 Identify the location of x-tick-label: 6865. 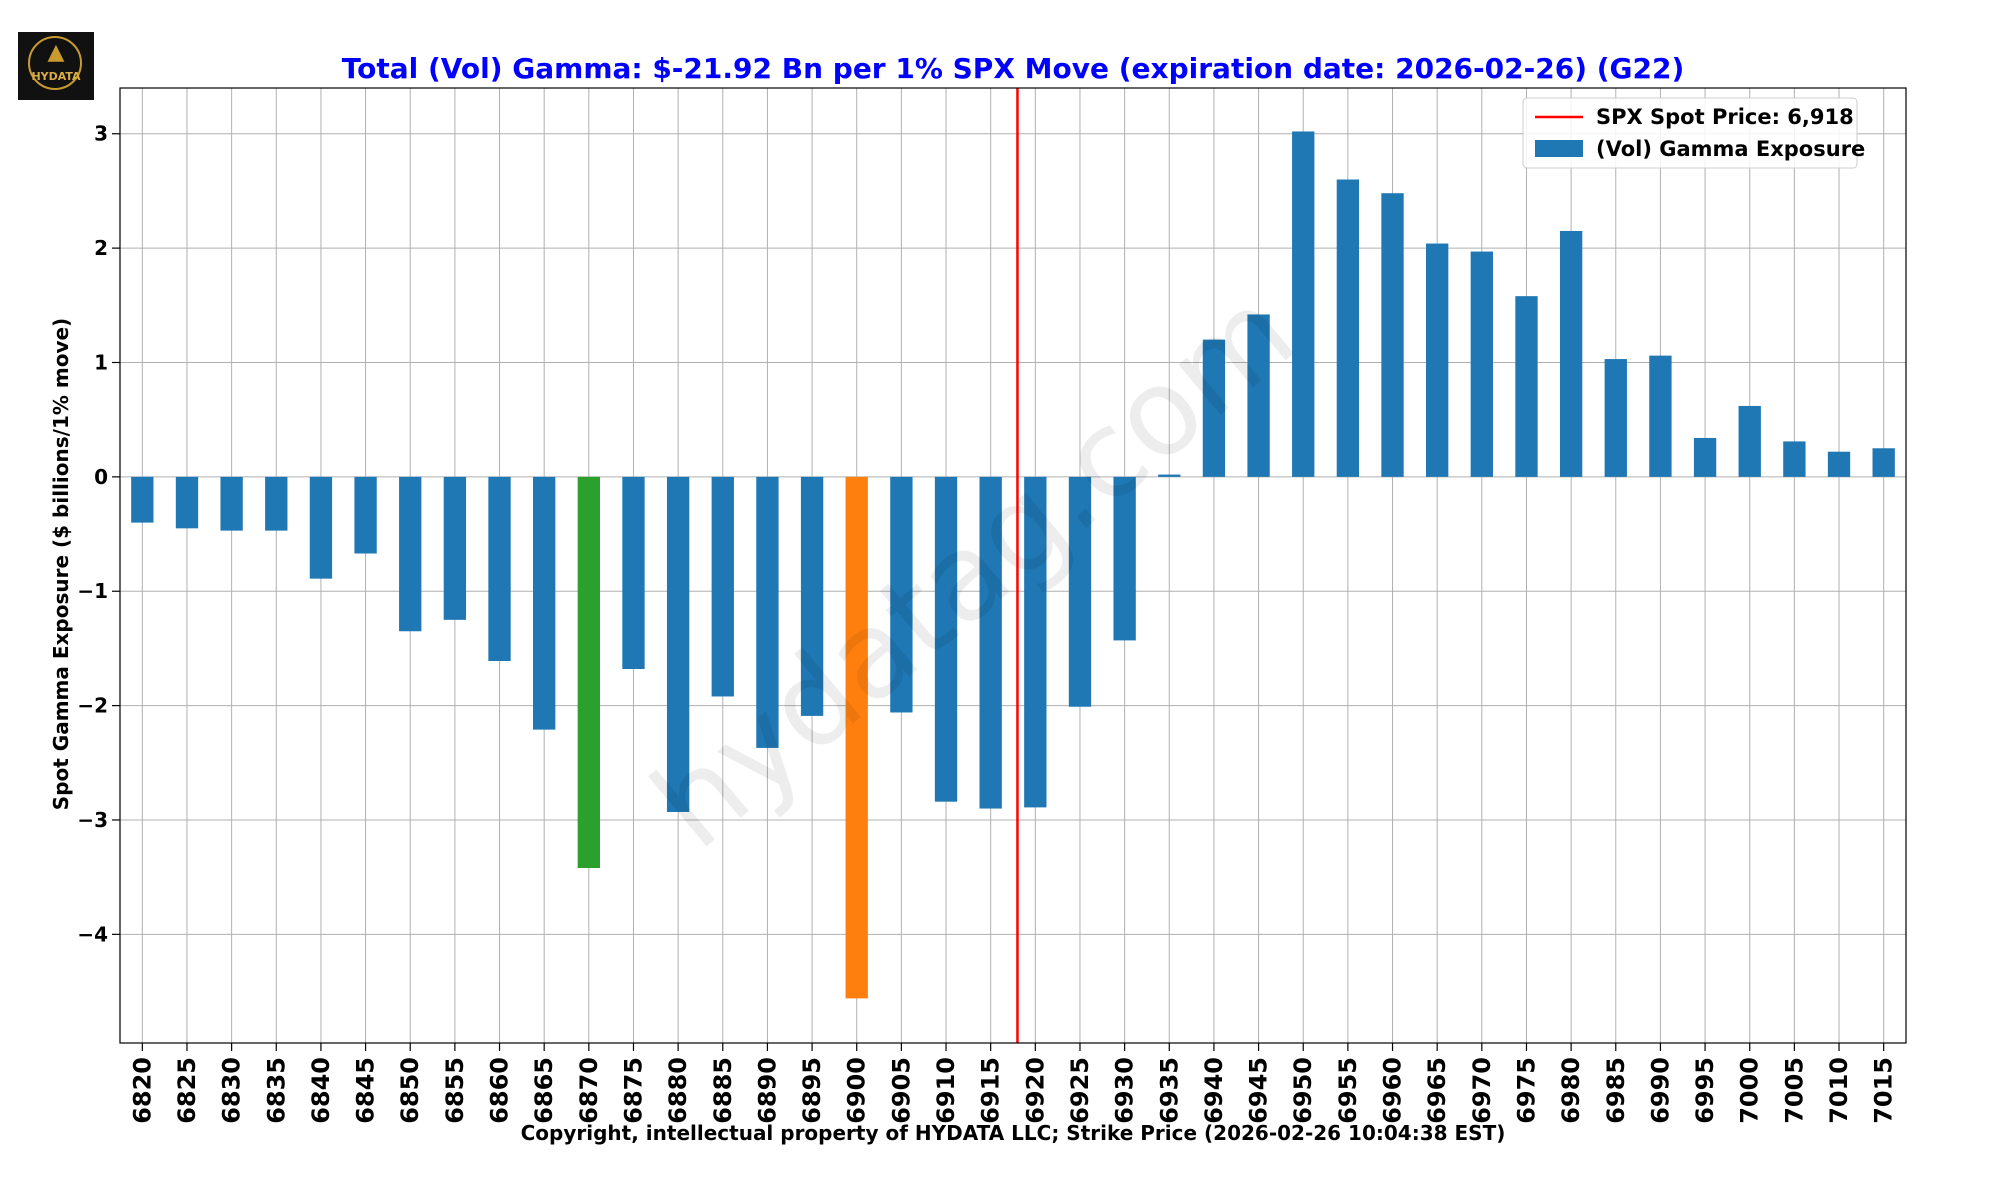
(544, 1090).